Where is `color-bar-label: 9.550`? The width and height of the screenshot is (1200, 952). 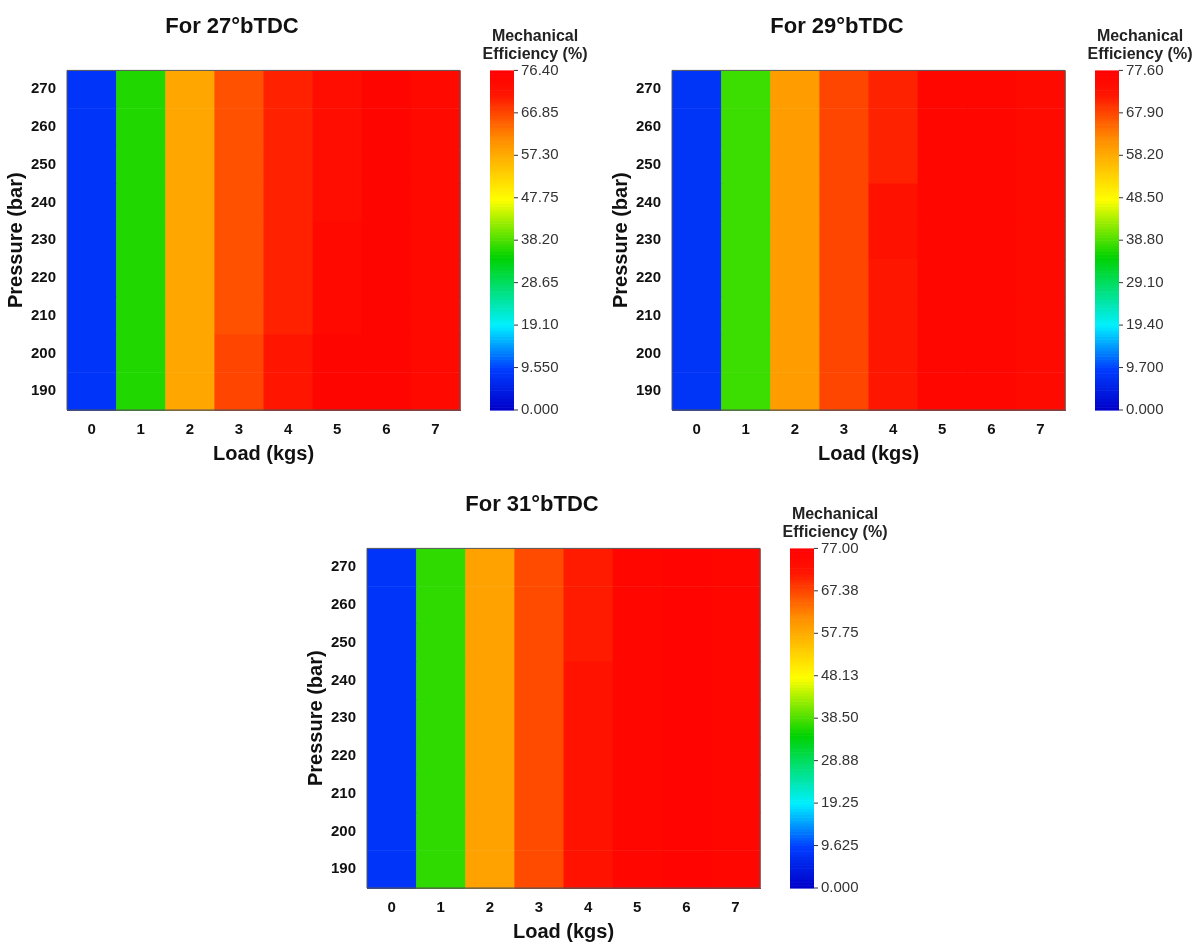 color-bar-label: 9.550 is located at coordinates (540, 366).